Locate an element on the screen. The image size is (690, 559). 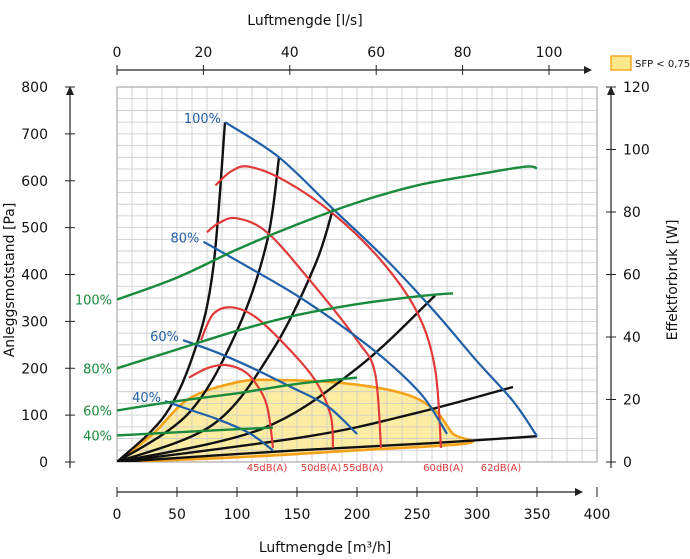
bottom-axis-tick-label: 0 is located at coordinates (117, 515).